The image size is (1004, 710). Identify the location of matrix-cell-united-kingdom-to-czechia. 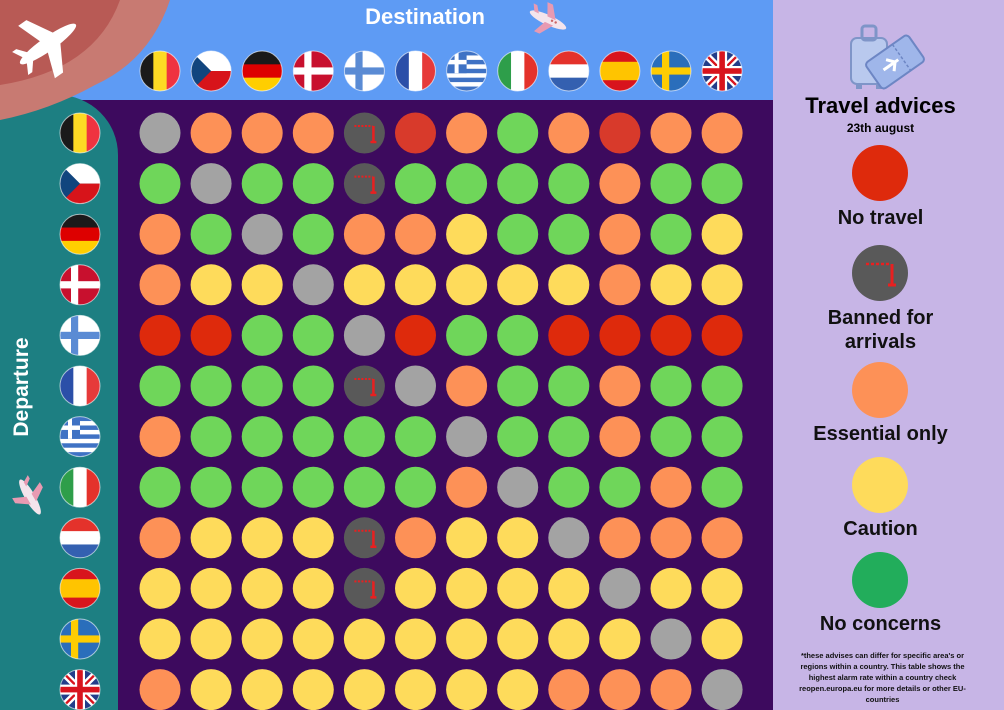
(211, 689).